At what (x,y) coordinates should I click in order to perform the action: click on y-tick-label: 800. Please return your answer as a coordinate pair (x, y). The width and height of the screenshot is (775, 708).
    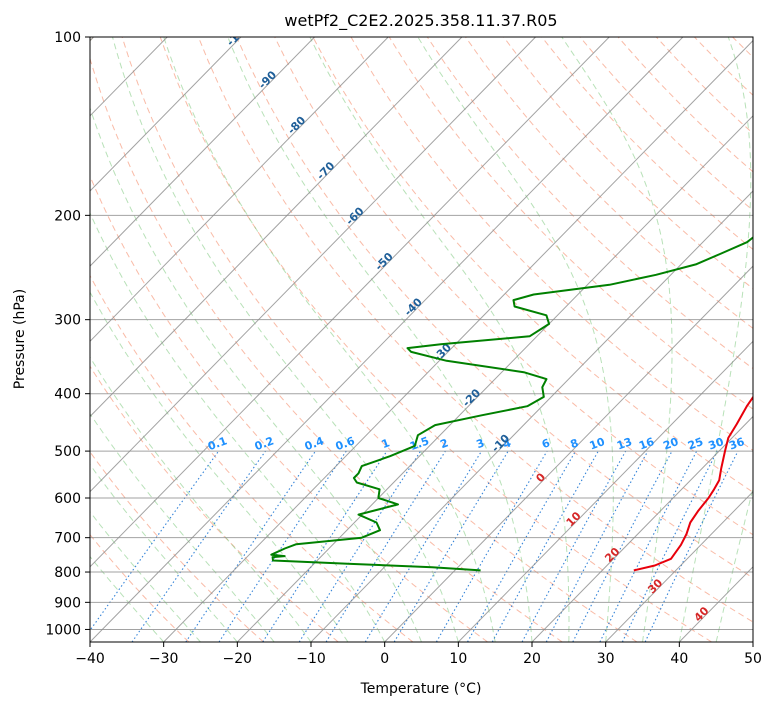
    Looking at the image, I should click on (67, 573).